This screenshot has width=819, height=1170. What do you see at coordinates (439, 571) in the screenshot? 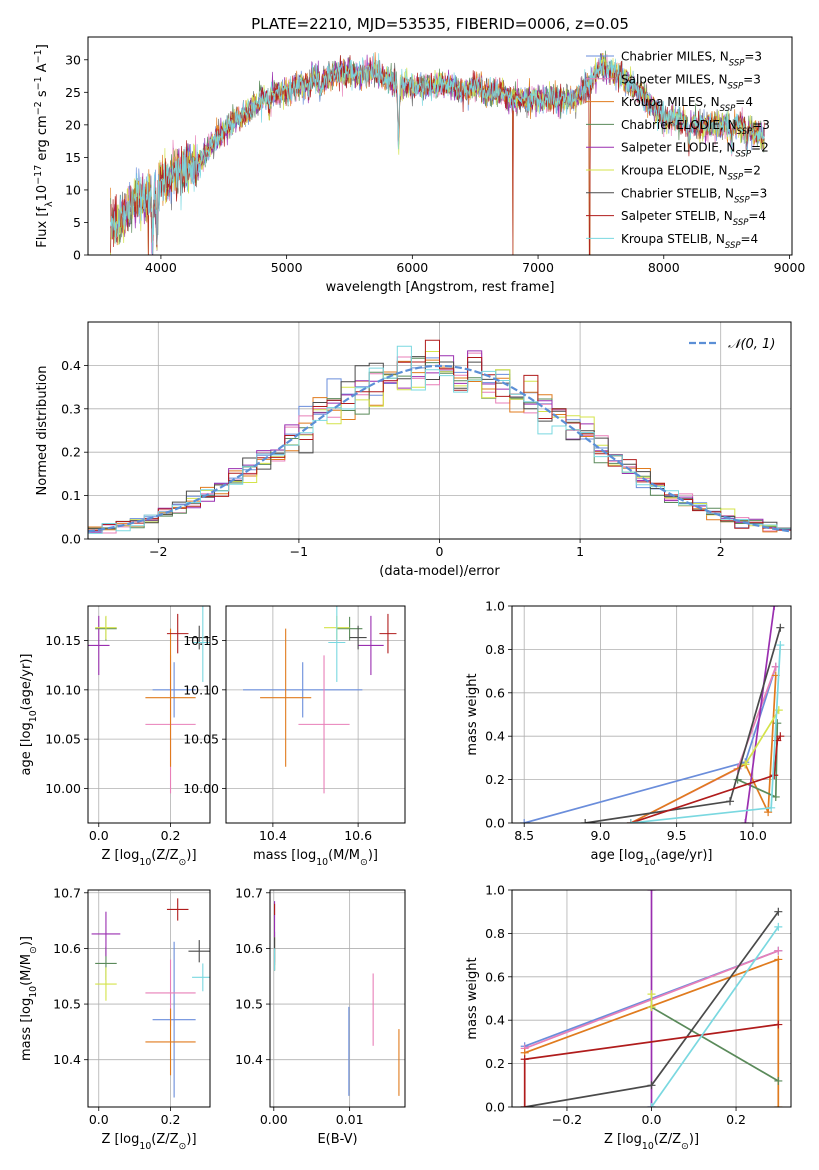
I see `x-axis-label: (data-model)/error` at bounding box center [439, 571].